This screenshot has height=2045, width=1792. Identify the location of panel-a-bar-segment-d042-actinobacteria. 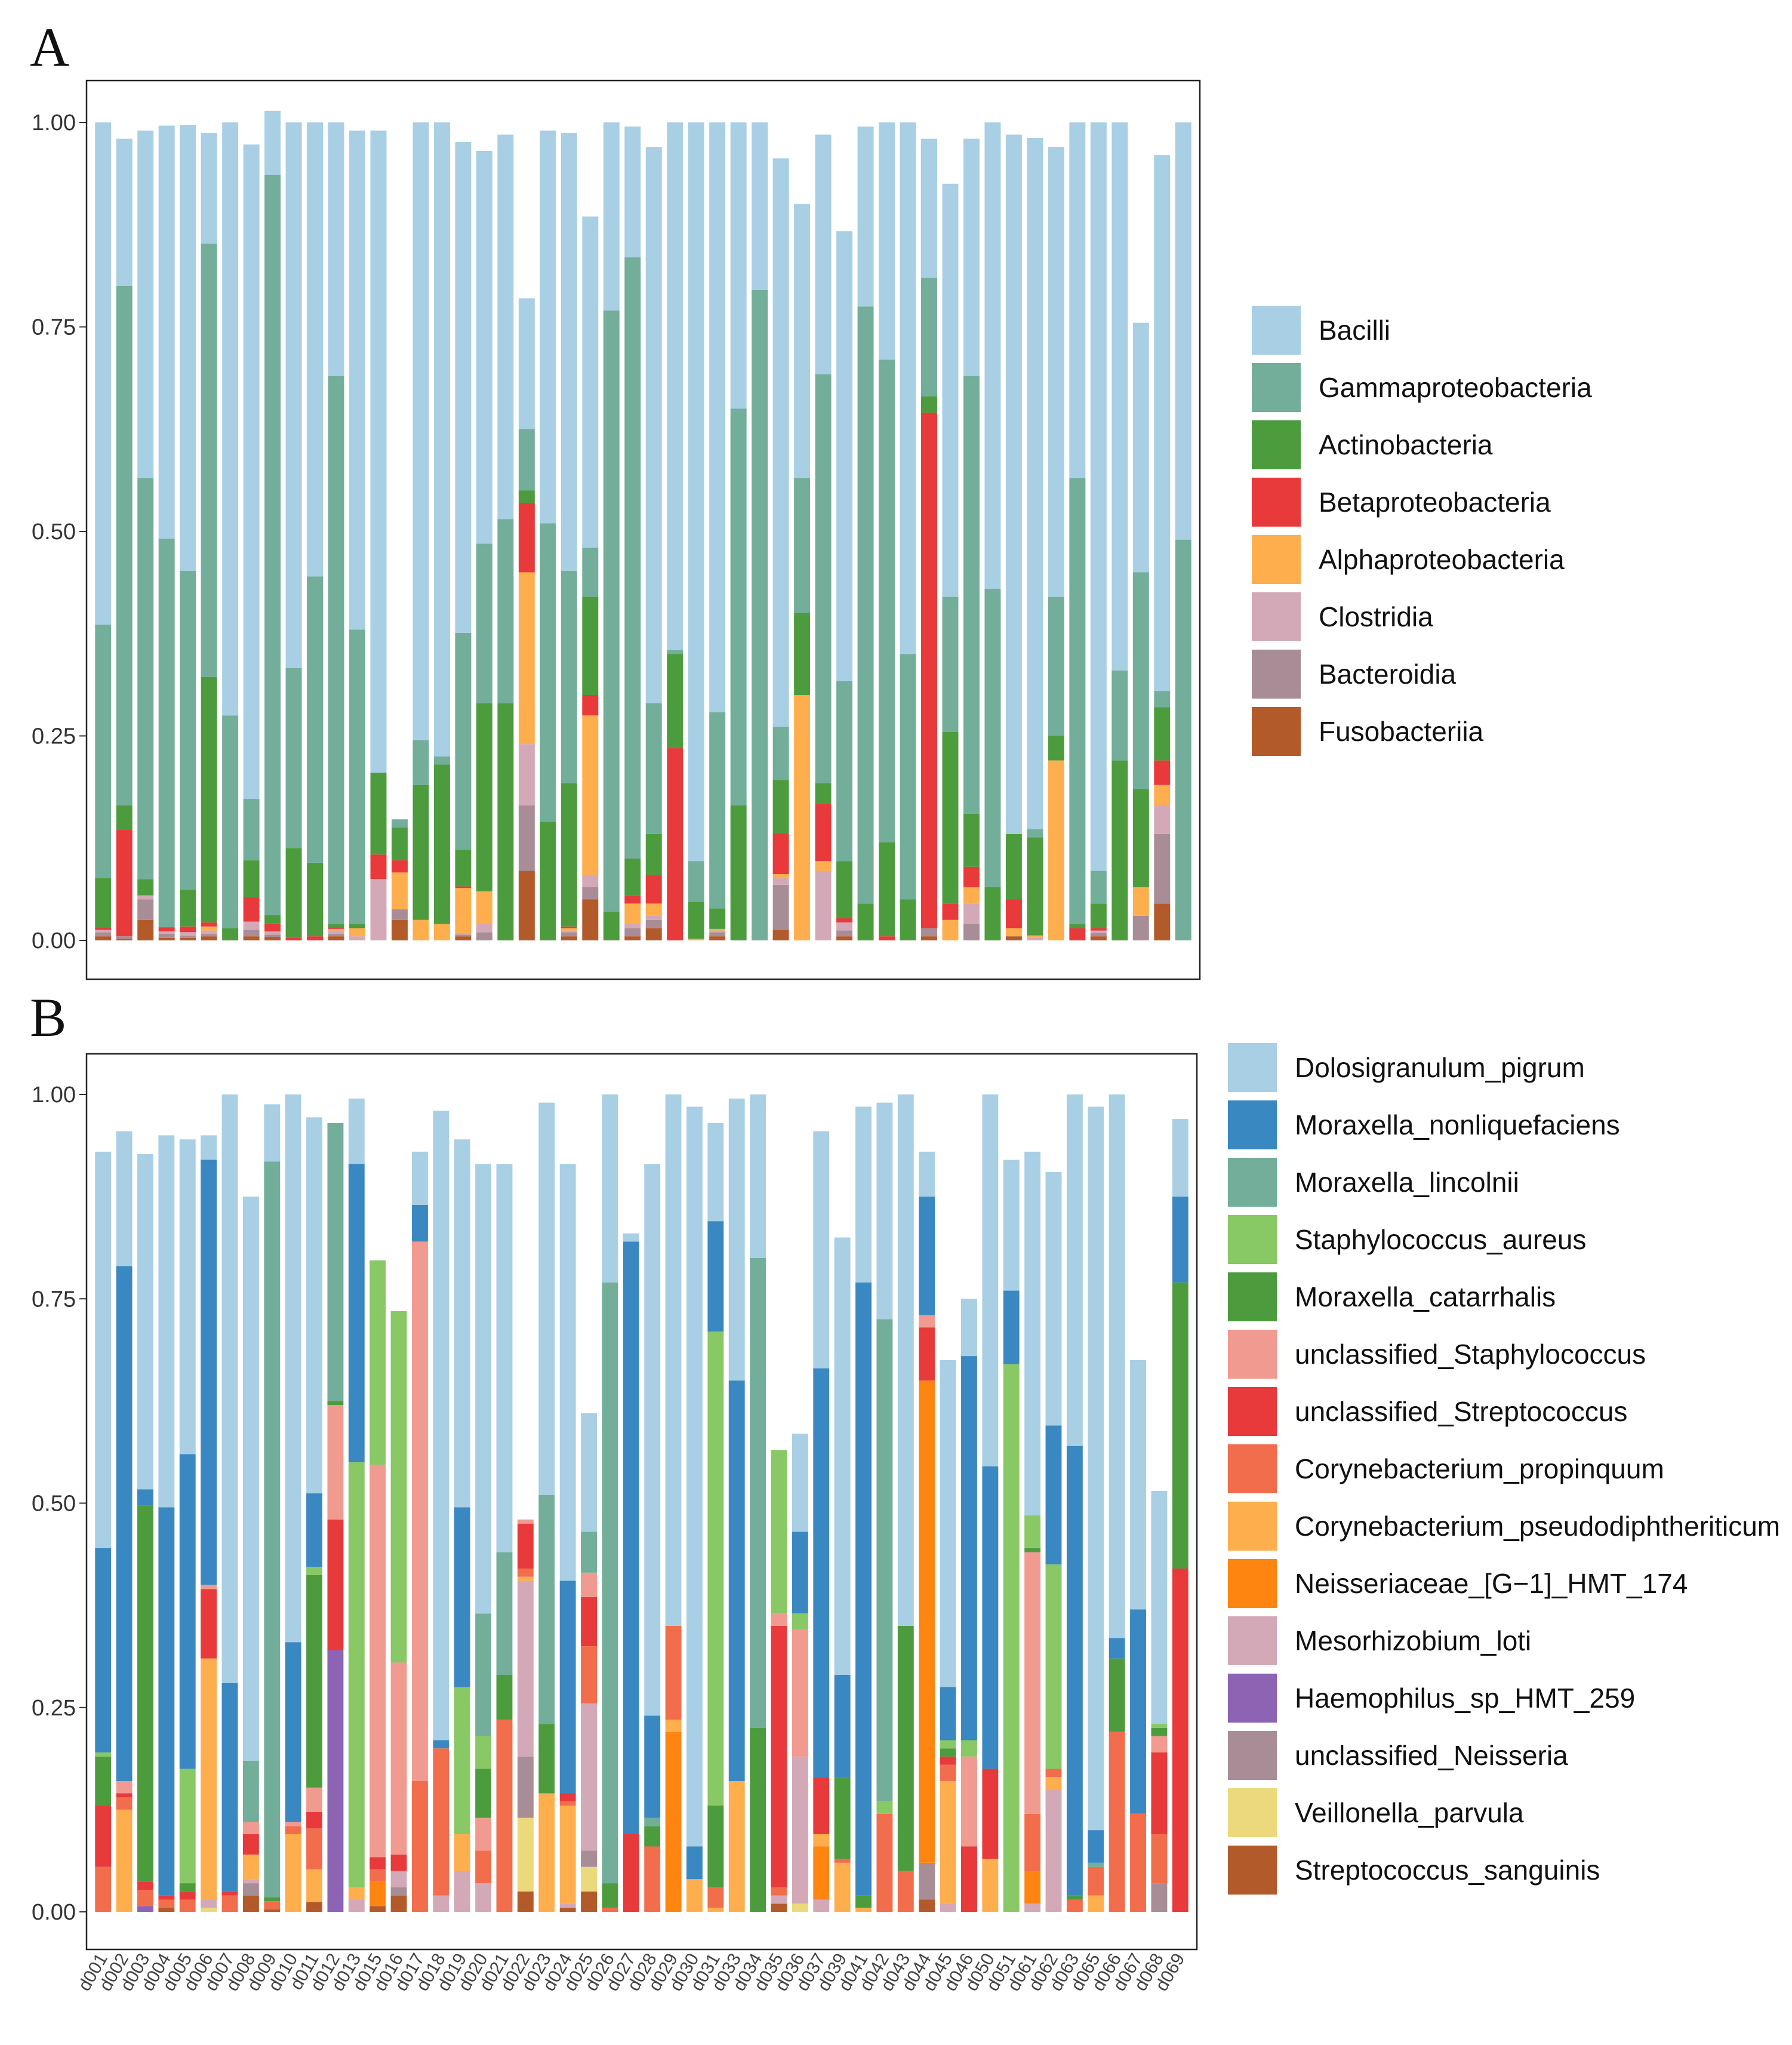
(887, 890).